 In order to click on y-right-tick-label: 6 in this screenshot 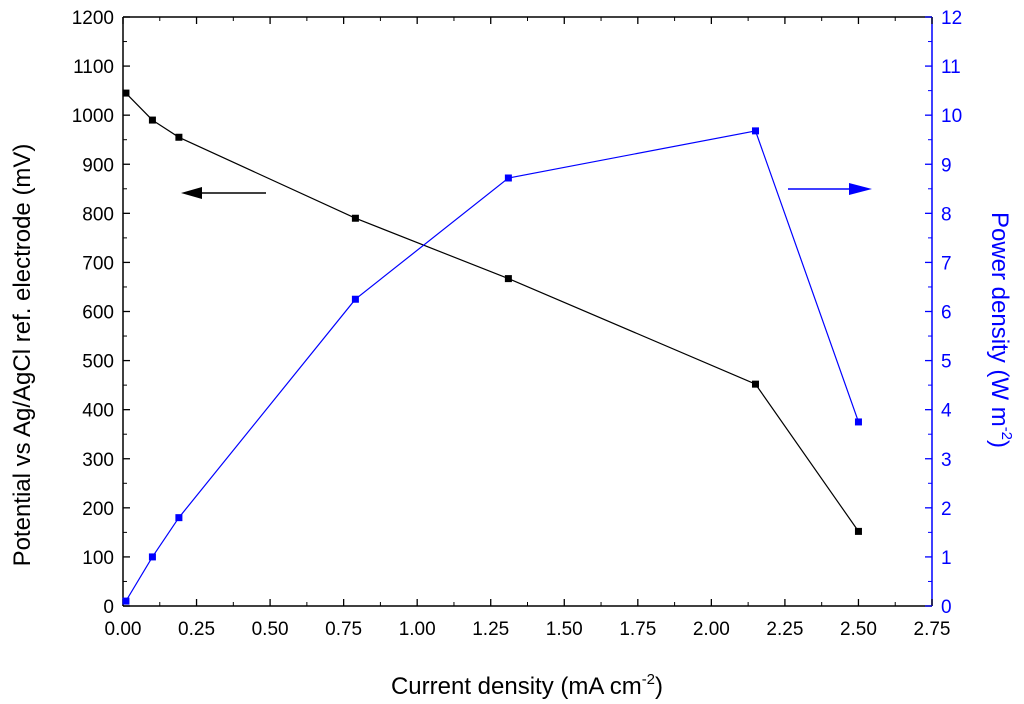, I will do `click(946, 313)`.